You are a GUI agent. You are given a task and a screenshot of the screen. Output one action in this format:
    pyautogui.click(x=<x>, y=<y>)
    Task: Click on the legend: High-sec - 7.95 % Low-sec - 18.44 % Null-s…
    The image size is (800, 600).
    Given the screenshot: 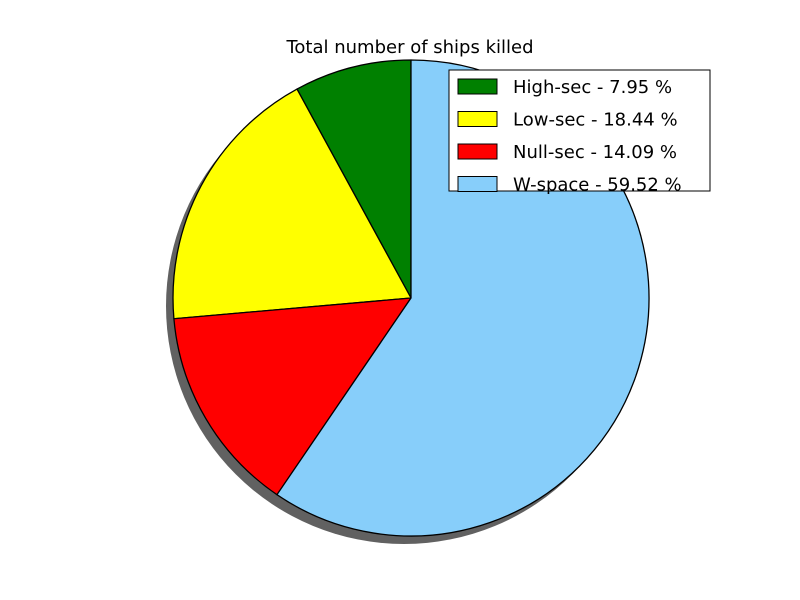 What is the action you would take?
    pyautogui.click(x=579, y=132)
    